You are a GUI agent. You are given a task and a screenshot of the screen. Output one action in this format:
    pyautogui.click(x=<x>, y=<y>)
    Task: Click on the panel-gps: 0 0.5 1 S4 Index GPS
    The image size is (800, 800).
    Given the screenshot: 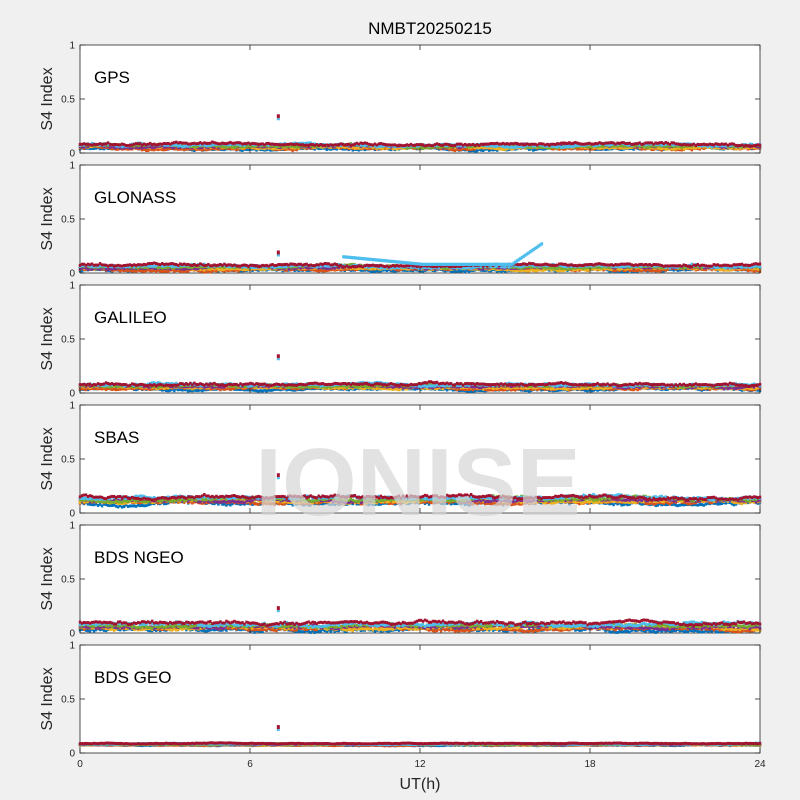 What is the action you would take?
    pyautogui.click(x=400, y=100)
    